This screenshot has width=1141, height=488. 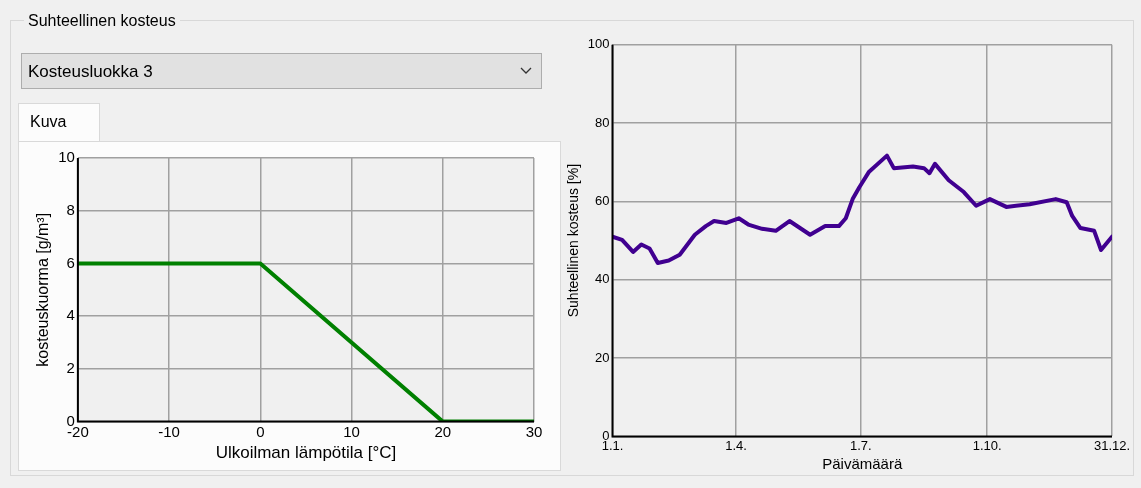 I want to click on y-tick-label: 20, so click(x=602, y=357).